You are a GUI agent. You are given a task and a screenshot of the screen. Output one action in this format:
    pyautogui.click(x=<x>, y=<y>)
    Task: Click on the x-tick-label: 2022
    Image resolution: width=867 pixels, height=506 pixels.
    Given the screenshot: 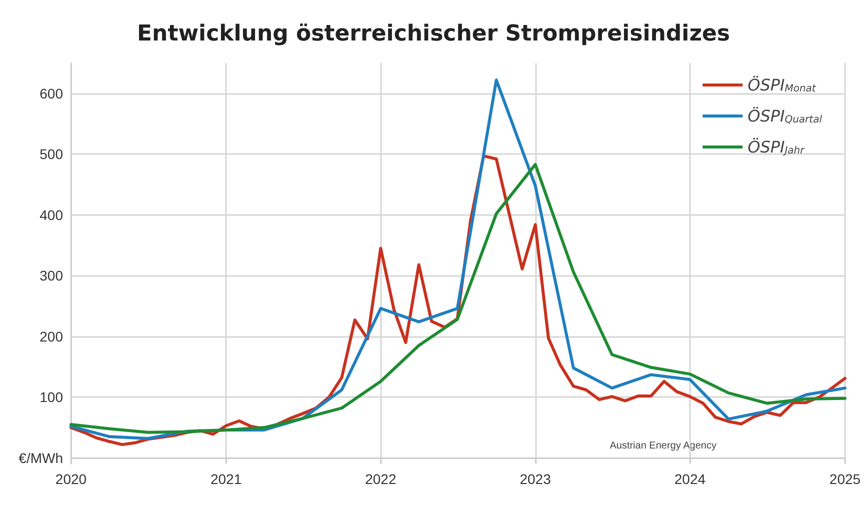 What is the action you would take?
    pyautogui.click(x=380, y=479)
    